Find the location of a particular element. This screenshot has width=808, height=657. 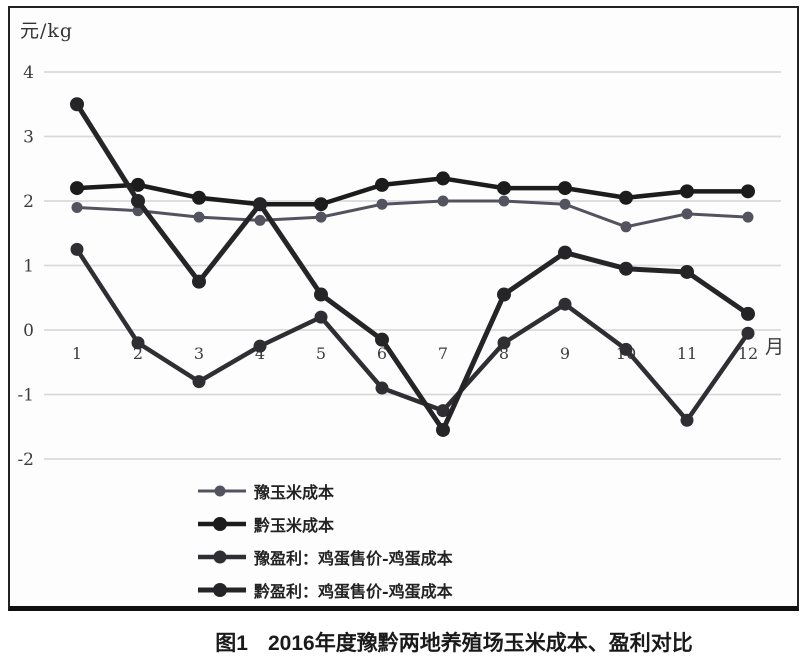

x-tick-label: 6 is located at coordinates (382, 353).